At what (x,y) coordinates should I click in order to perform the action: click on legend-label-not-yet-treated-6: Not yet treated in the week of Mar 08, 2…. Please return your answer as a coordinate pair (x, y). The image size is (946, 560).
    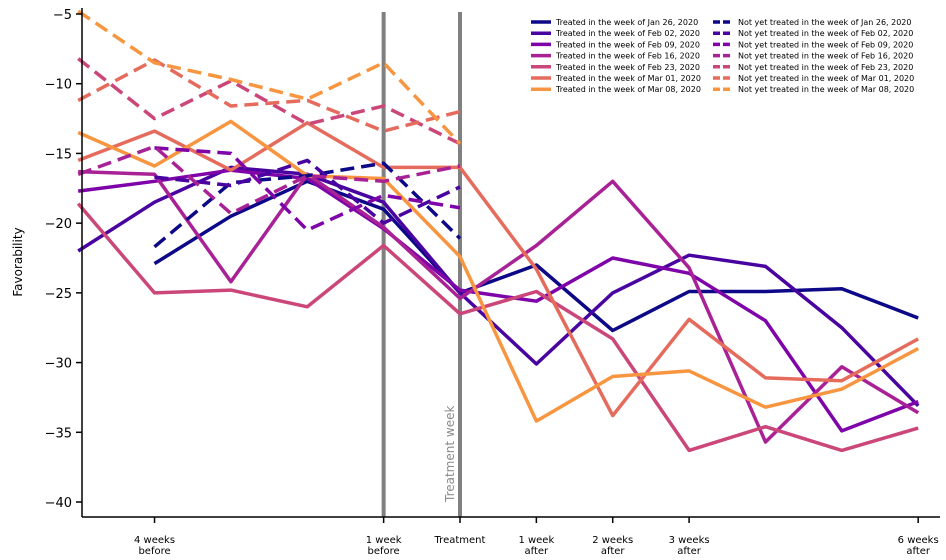
    Looking at the image, I should click on (826, 89).